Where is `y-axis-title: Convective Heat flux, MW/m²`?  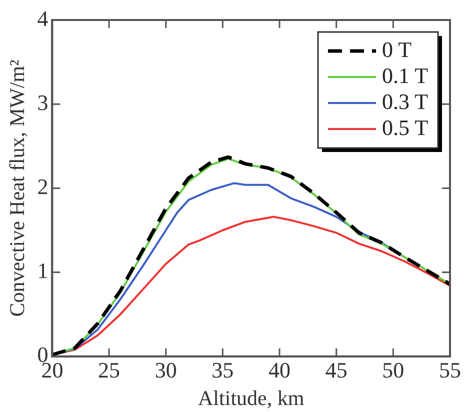 y-axis-title: Convective Heat flux, MW/m² is located at coordinates (17, 188).